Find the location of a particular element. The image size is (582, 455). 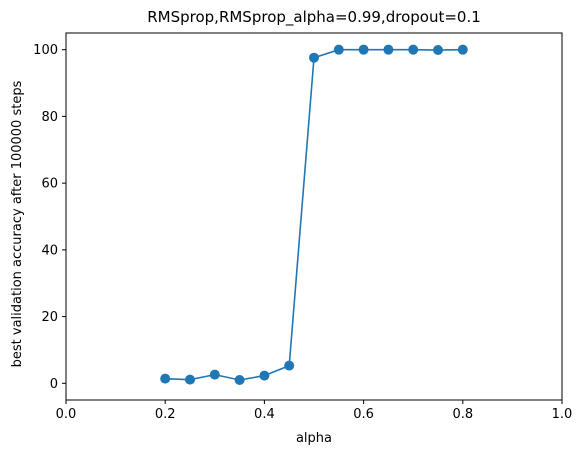

y-tick-label: 40 is located at coordinates (49, 250).